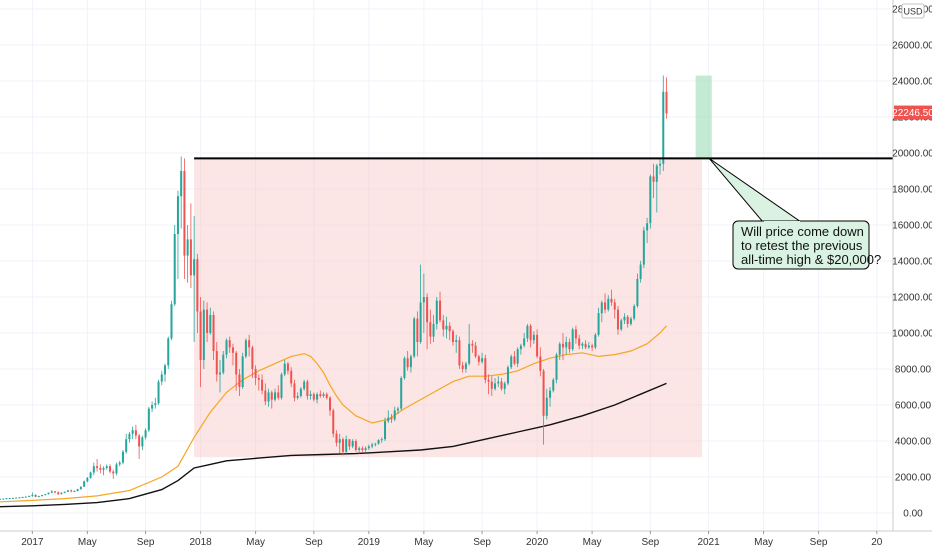 The image size is (932, 550). I want to click on x-tick-label-15: 20, so click(877, 542).